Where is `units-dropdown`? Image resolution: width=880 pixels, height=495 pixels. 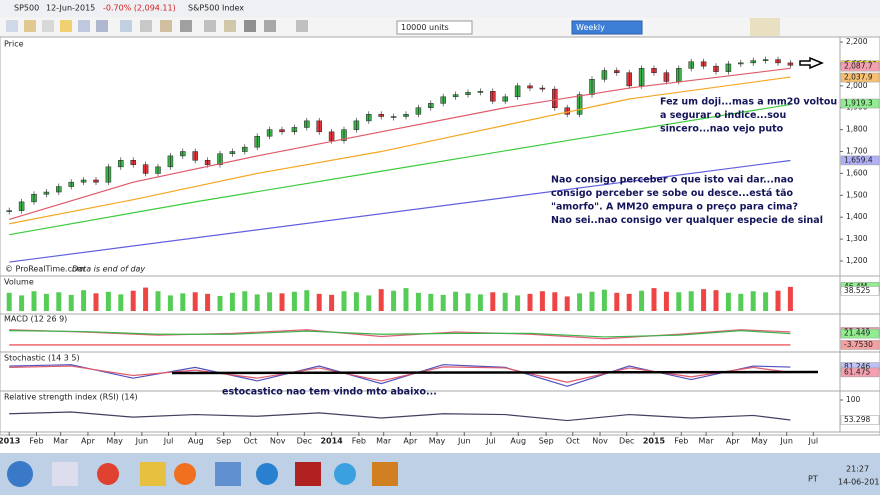 units-dropdown is located at coordinates (434, 27).